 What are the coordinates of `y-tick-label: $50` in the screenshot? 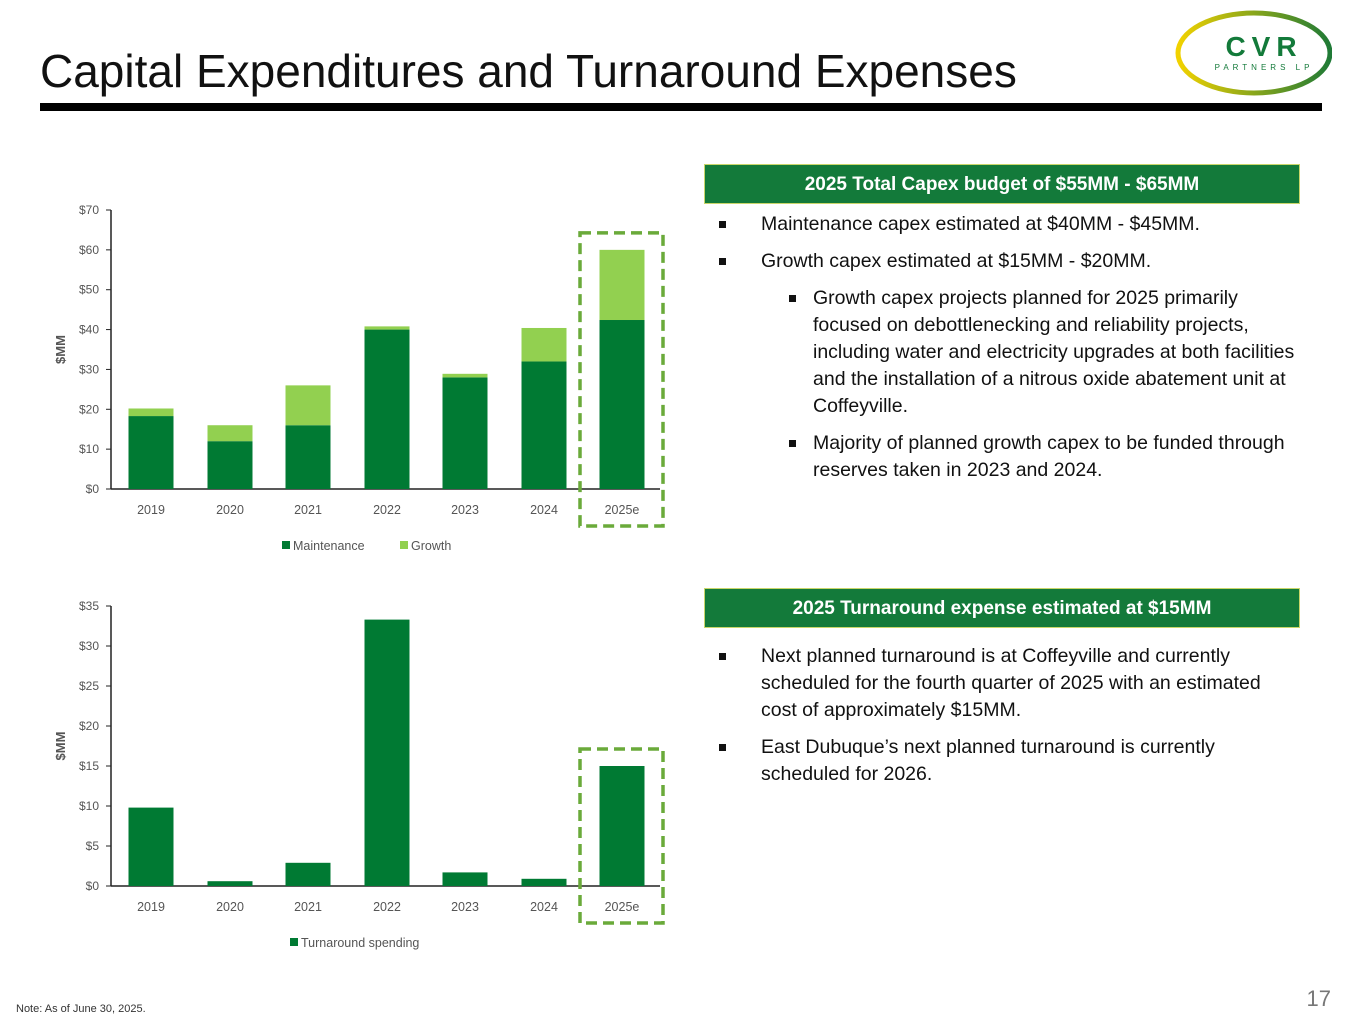 It's located at (89, 290).